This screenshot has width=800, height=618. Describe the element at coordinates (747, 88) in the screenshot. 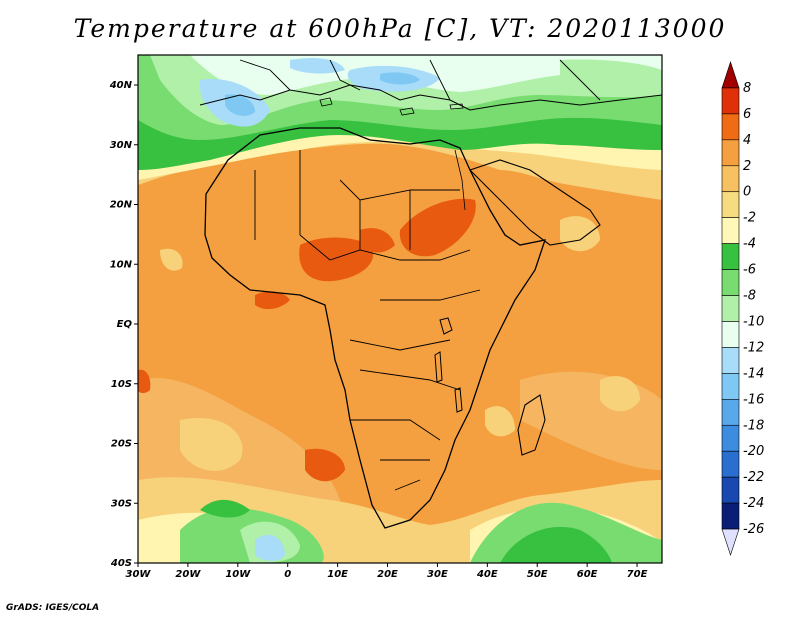

I see `colorbar-label: 8` at that location.